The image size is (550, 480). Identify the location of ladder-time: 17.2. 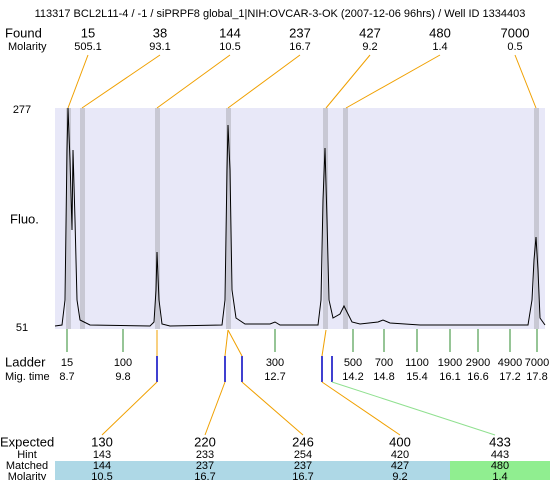
(509, 377).